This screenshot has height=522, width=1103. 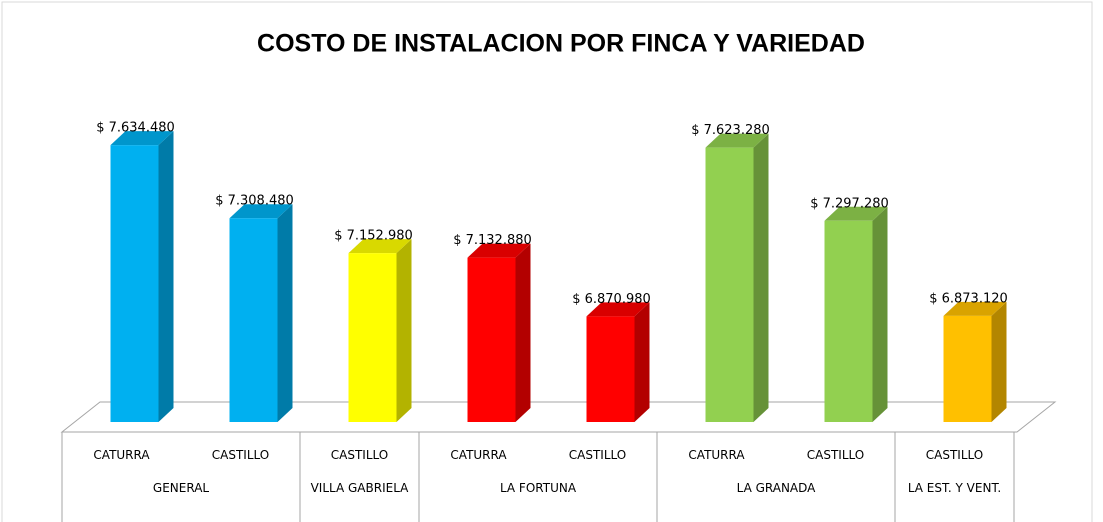 What do you see at coordinates (849, 203) in the screenshot?
I see `data-label: $ 7.297.280` at bounding box center [849, 203].